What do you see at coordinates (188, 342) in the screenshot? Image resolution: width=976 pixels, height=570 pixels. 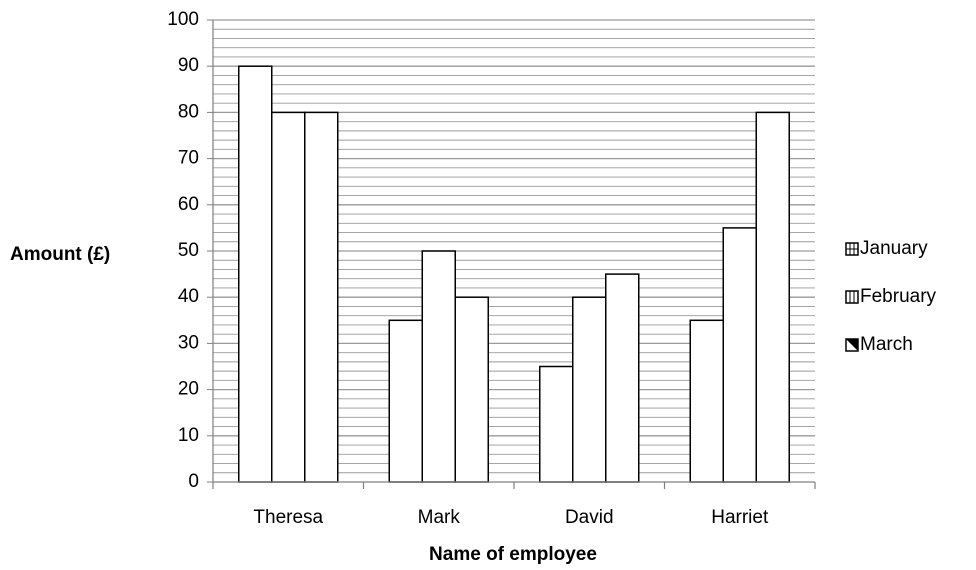 I see `y-tick-label: 30` at bounding box center [188, 342].